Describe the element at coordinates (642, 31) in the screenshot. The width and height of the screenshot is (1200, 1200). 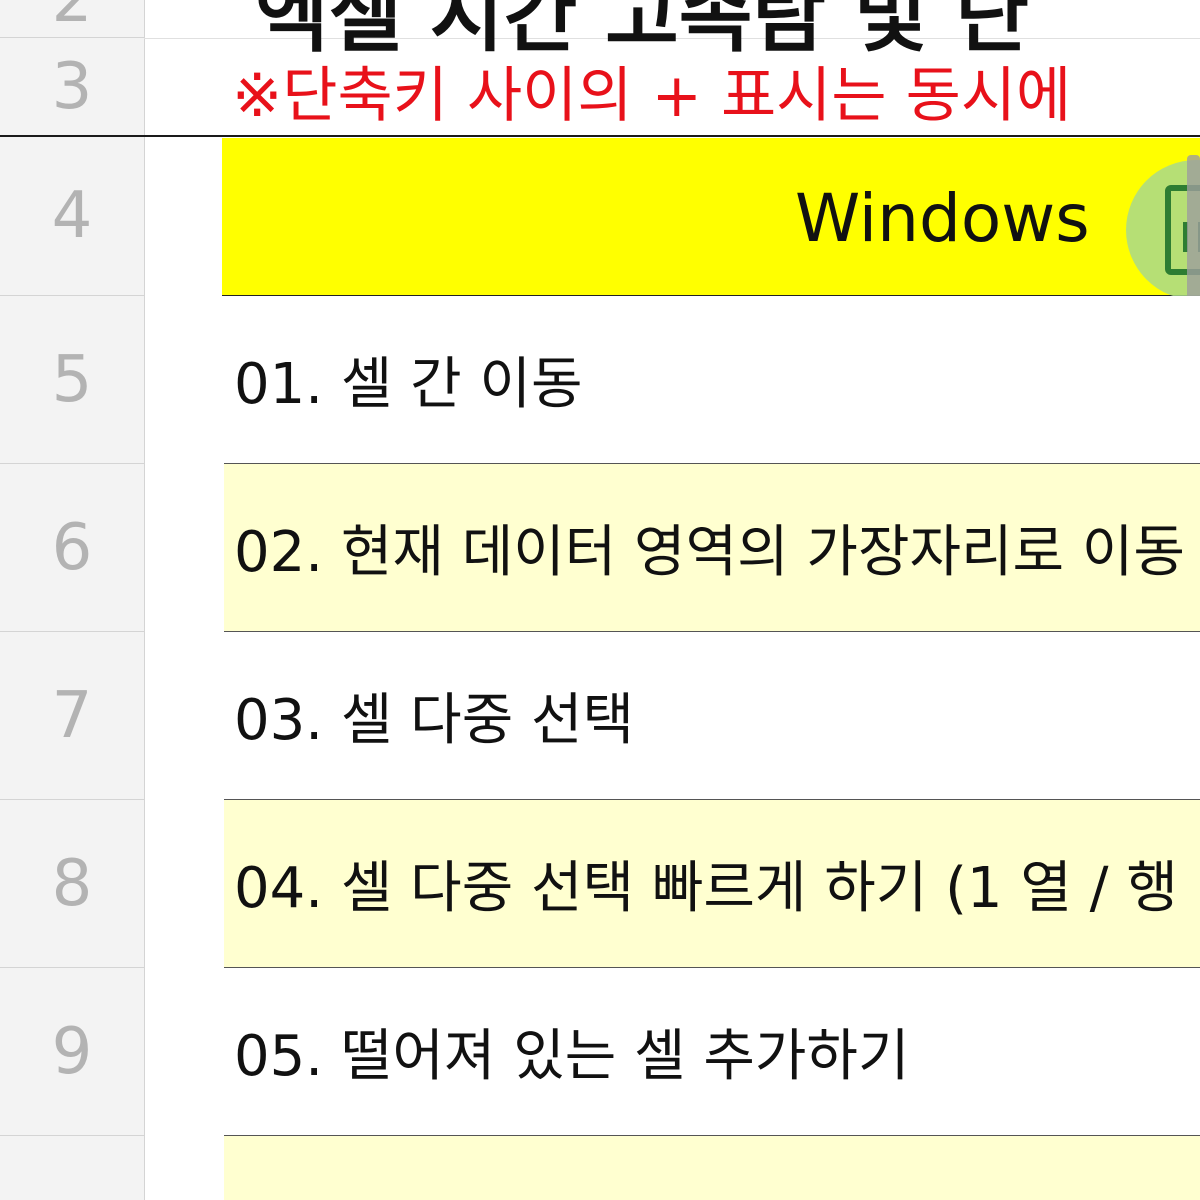
I see `sheet-title: 엑셀 시간 고속탐 및 단` at that location.